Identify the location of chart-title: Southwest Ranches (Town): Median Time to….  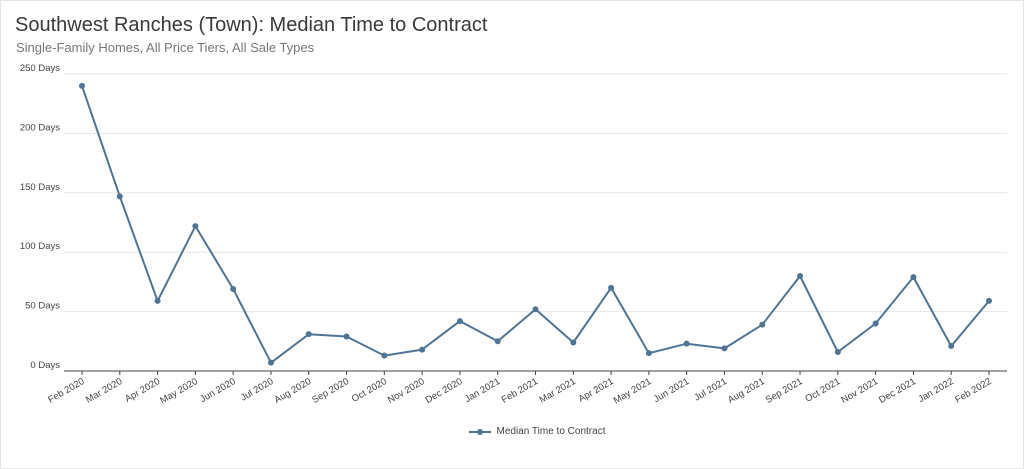
(251, 25).